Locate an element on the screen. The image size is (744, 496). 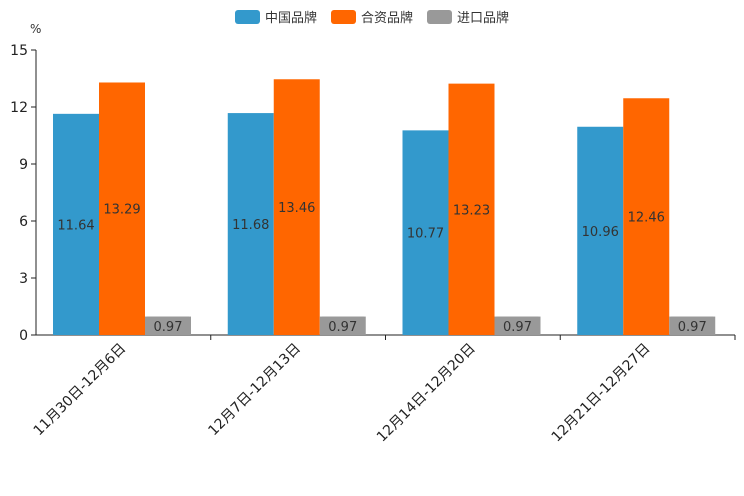
legend-item-china: 中国品牌 is located at coordinates (275, 16).